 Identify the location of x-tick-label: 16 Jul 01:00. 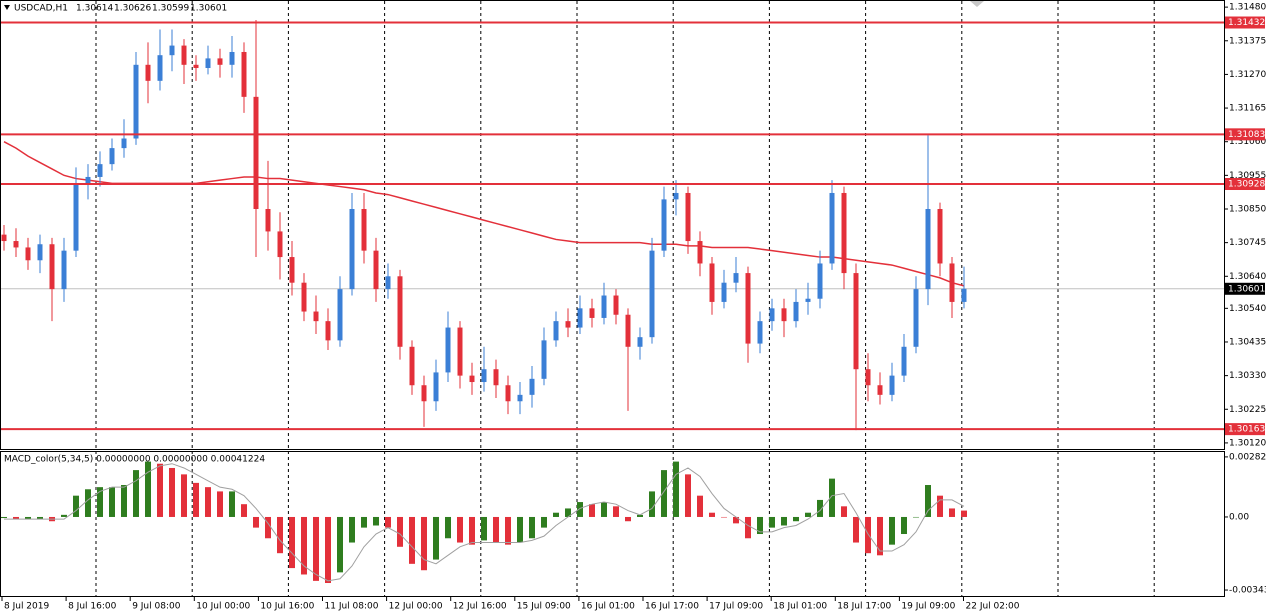
(608, 607).